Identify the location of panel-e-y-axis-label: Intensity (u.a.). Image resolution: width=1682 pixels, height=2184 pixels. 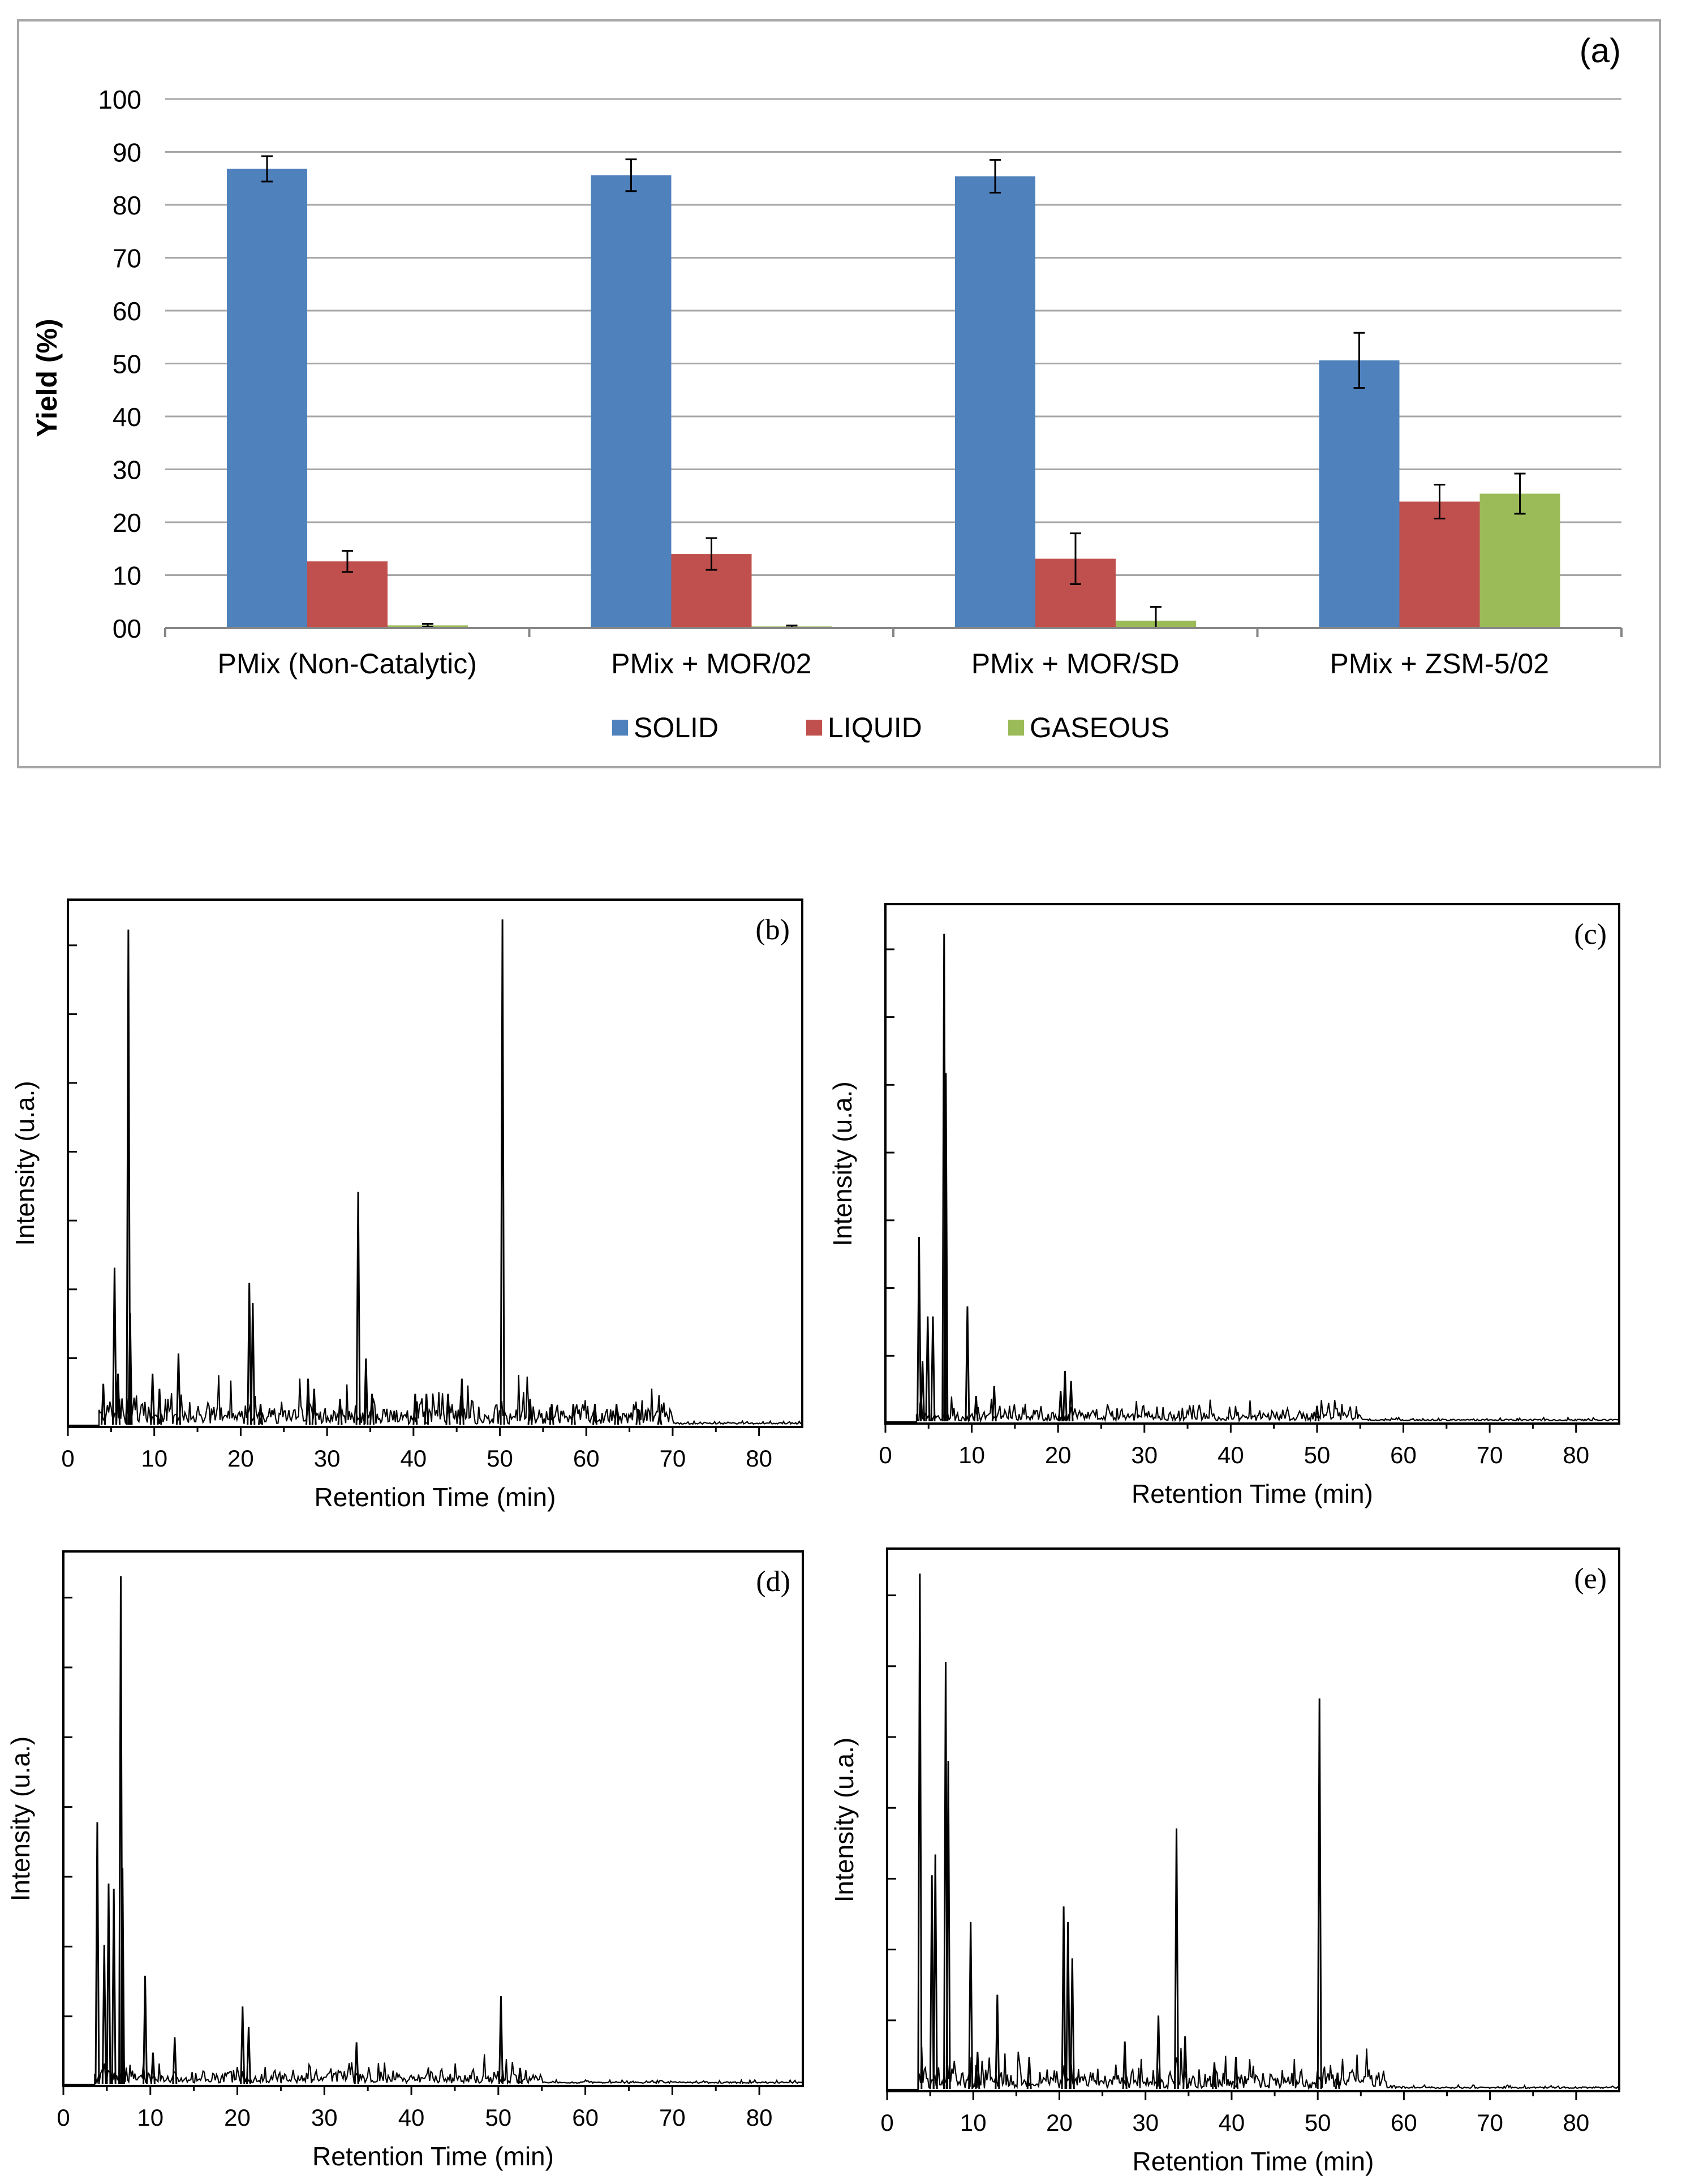
(844, 1820).